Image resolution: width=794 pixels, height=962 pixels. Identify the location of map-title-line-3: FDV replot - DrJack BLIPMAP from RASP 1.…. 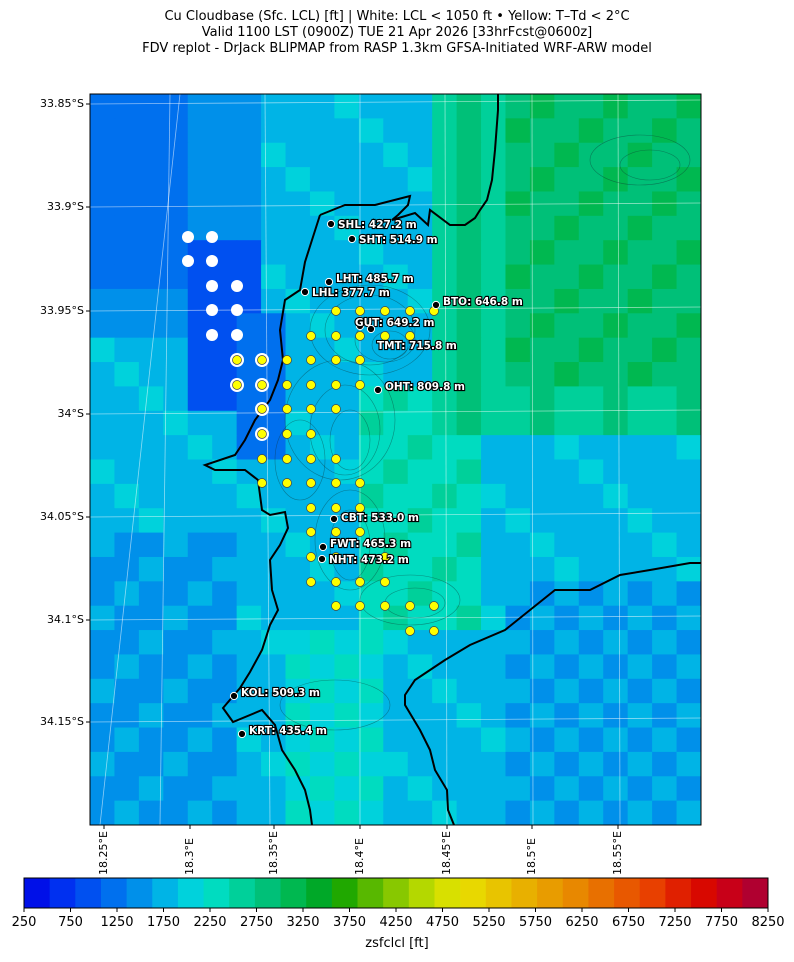
(397, 48).